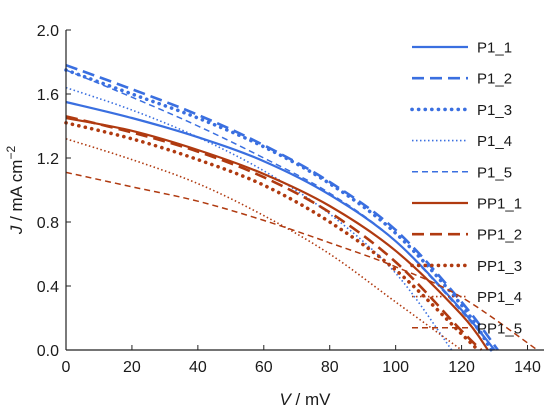 The image size is (550, 415). I want to click on x-tick-label: 0, so click(66, 367).